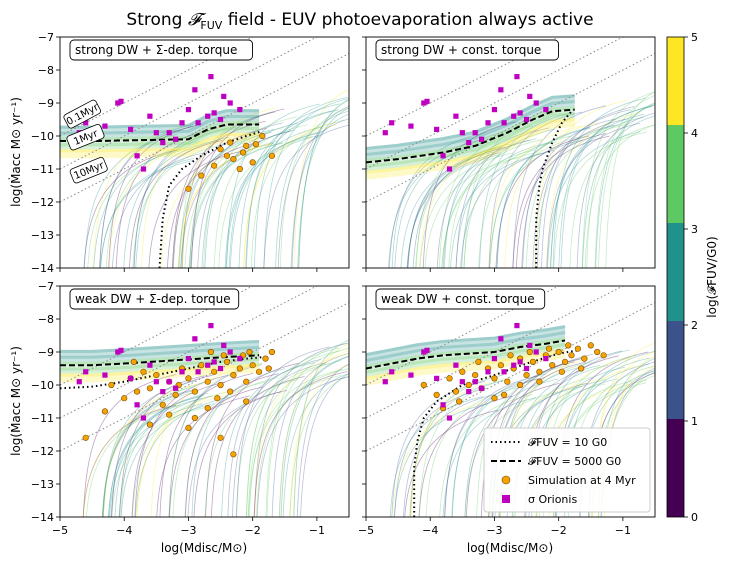  I want to click on x-tick-label: −5, so click(60, 530).